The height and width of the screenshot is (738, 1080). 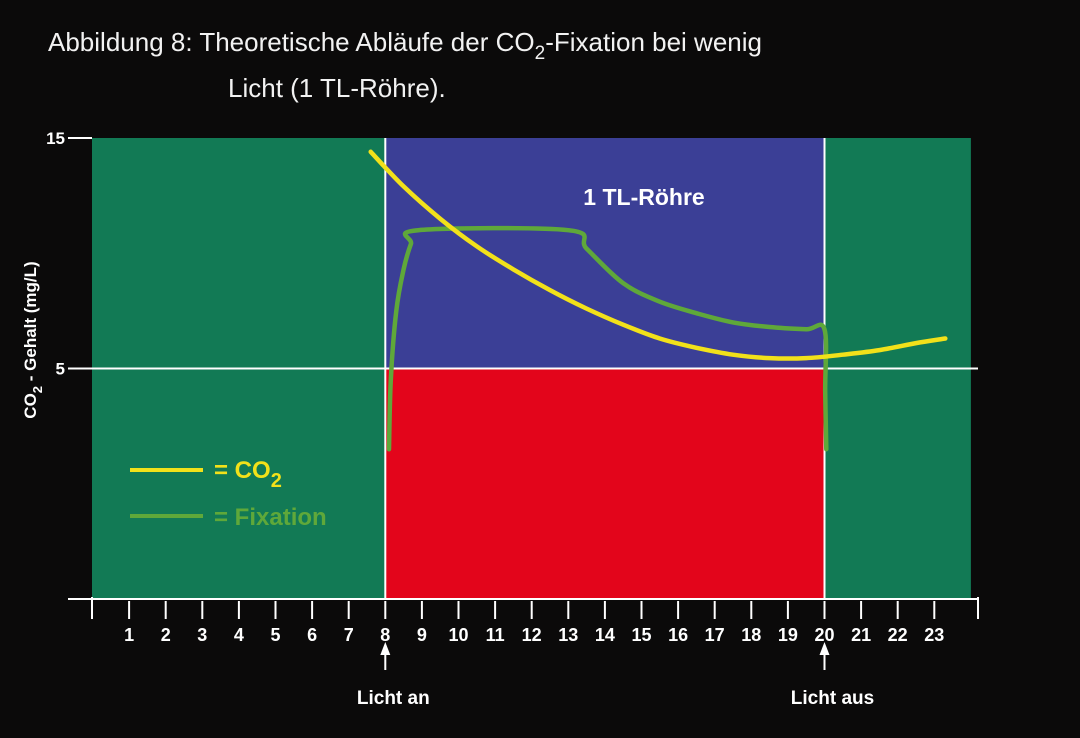 What do you see at coordinates (678, 635) in the screenshot?
I see `x-tick-label-16: 16` at bounding box center [678, 635].